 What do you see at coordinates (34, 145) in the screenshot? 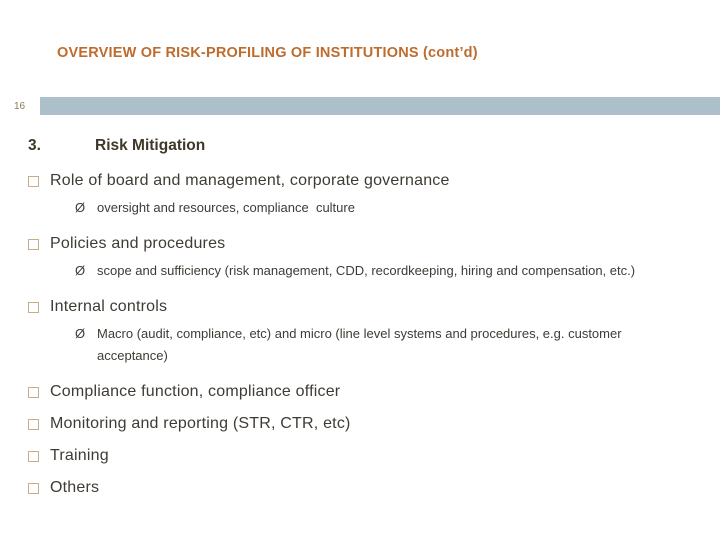
I see `section-number: 3.` at bounding box center [34, 145].